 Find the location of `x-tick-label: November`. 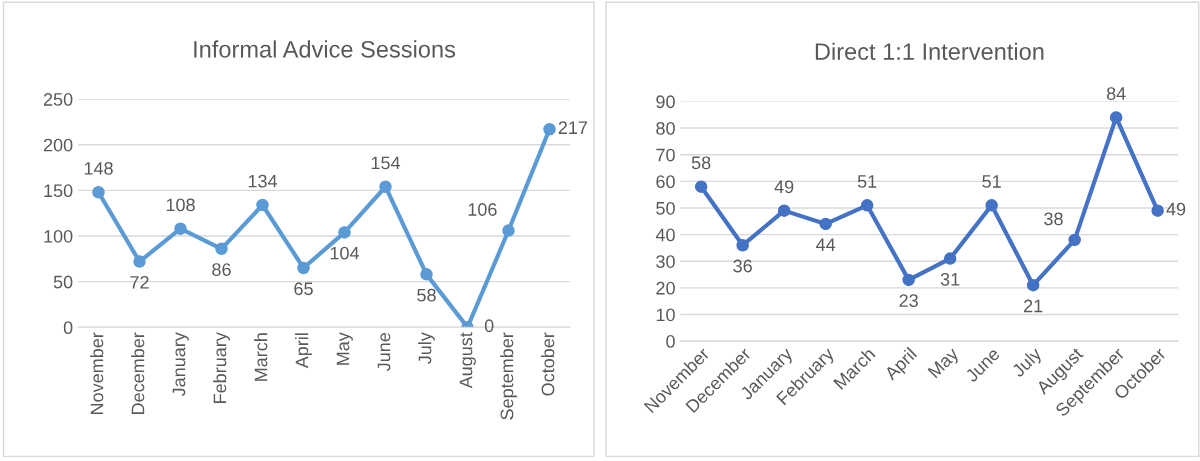

x-tick-label: November is located at coordinates (97, 373).